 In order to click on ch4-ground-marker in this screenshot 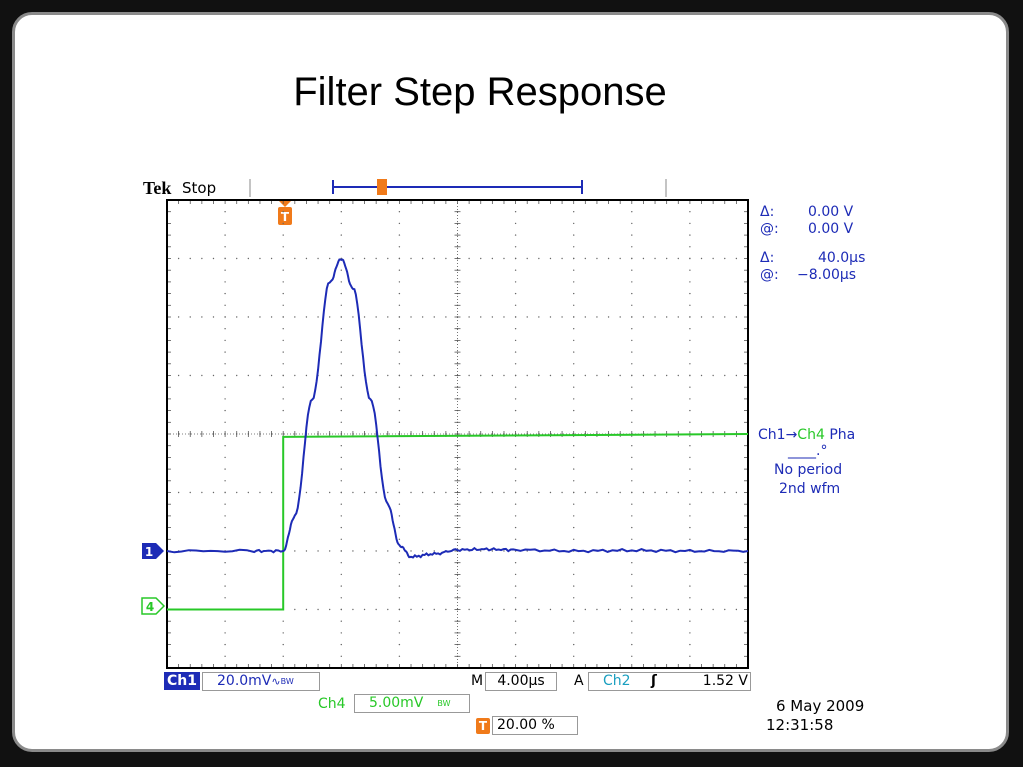, I will do `click(153, 606)`.